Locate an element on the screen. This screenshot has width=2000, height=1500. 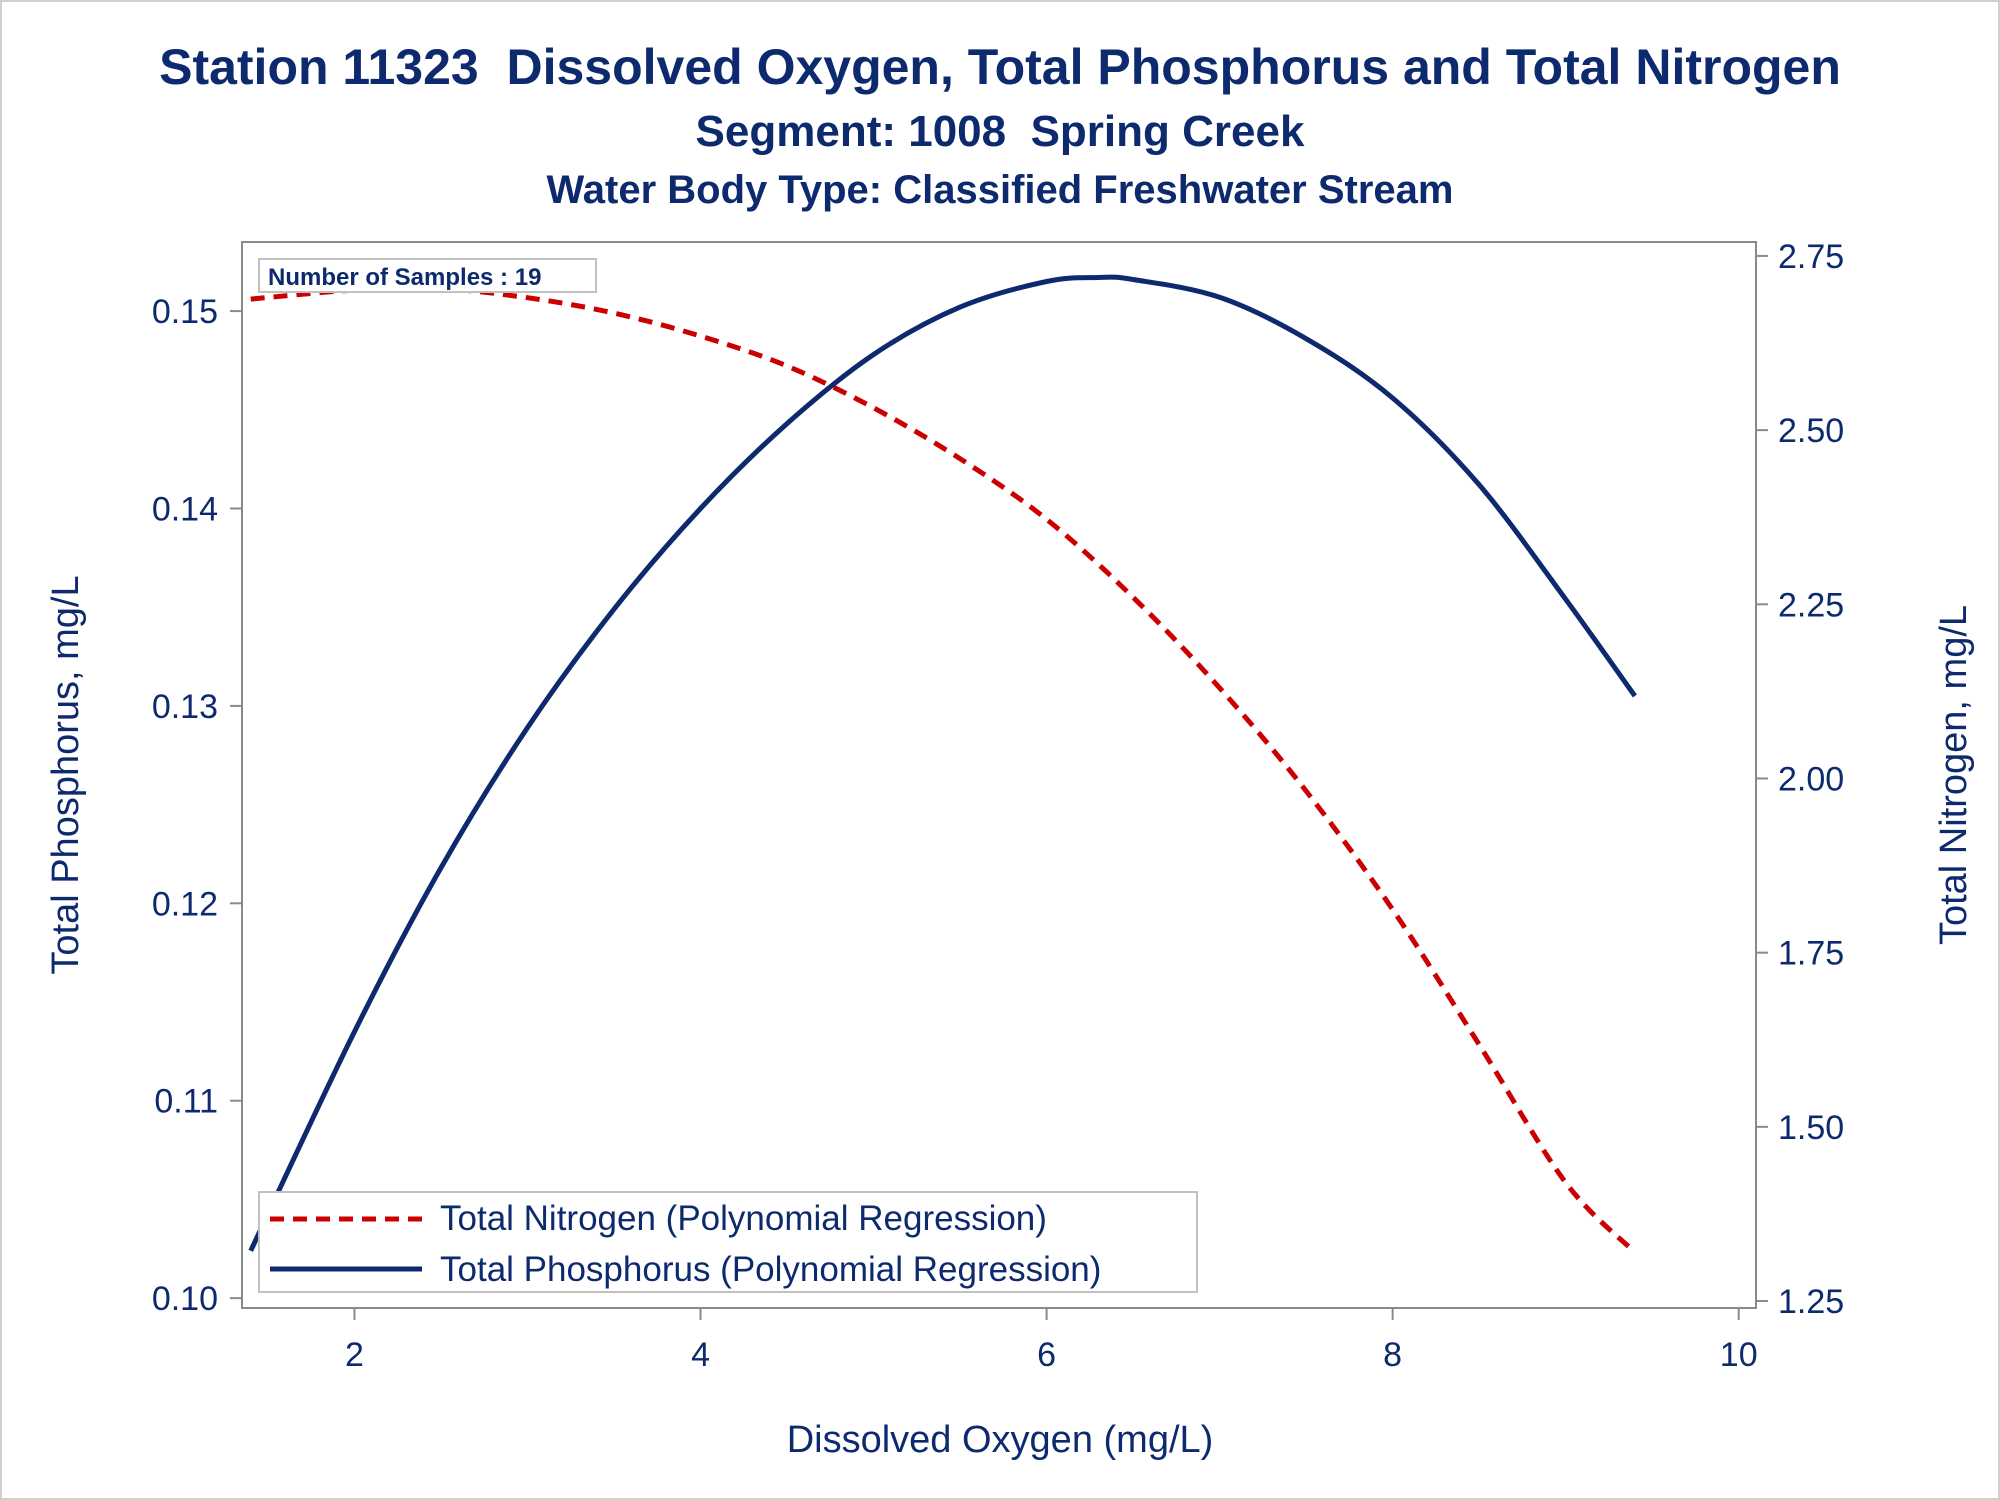
y-right-tick-label: 1.50 is located at coordinates (1811, 1128).